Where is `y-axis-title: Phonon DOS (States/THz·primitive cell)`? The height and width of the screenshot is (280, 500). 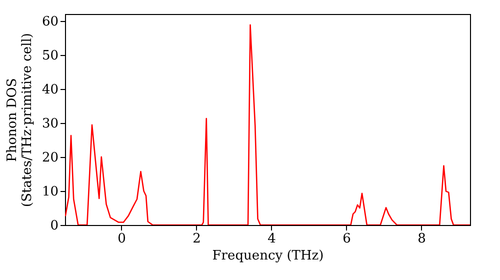
y-axis-title: Phonon DOS (States/THz·primitive cell) is located at coordinates (19, 120).